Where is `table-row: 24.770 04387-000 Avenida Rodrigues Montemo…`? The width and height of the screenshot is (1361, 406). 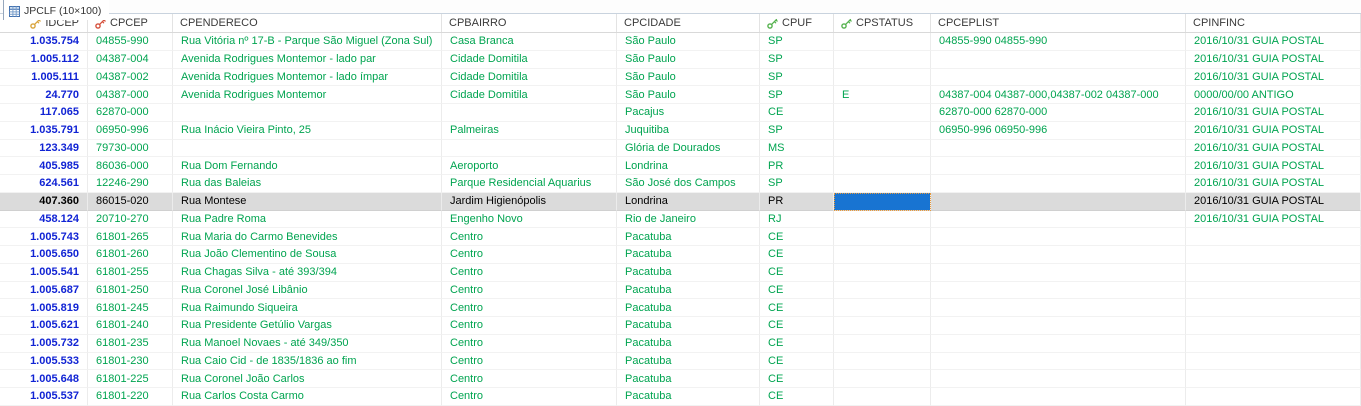
table-row: 24.770 04387-000 Avenida Rodrigues Montemo… is located at coordinates (680, 95).